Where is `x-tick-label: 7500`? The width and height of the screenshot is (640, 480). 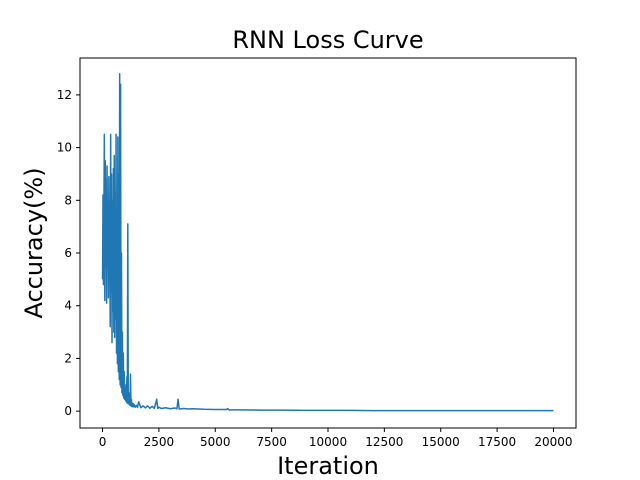 x-tick-label: 7500 is located at coordinates (271, 442).